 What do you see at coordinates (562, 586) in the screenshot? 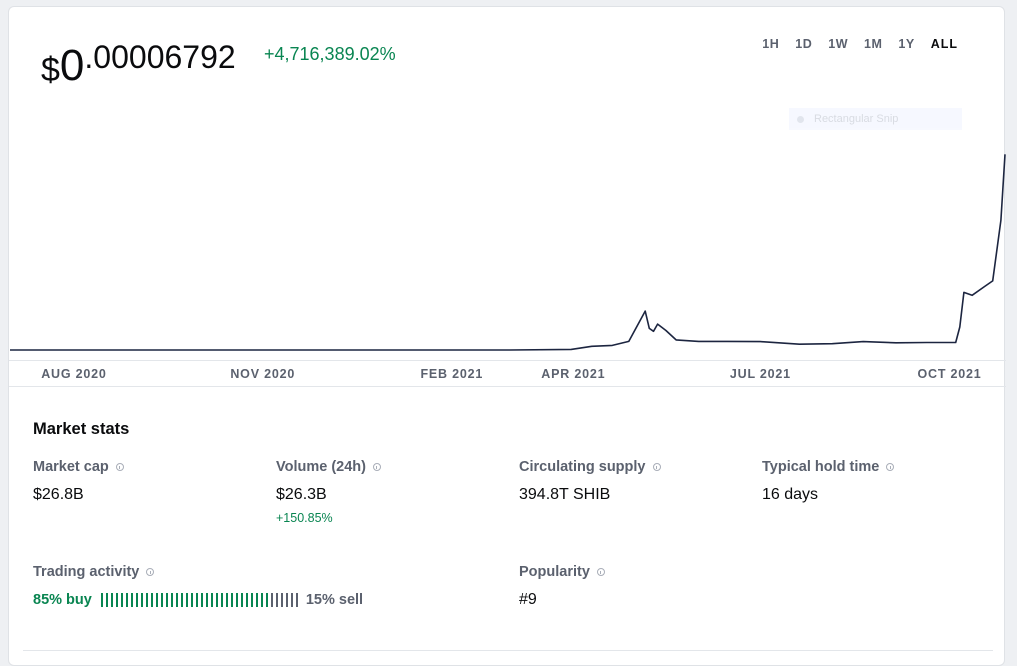
I see `stat-popularity: Popularity #9` at bounding box center [562, 586].